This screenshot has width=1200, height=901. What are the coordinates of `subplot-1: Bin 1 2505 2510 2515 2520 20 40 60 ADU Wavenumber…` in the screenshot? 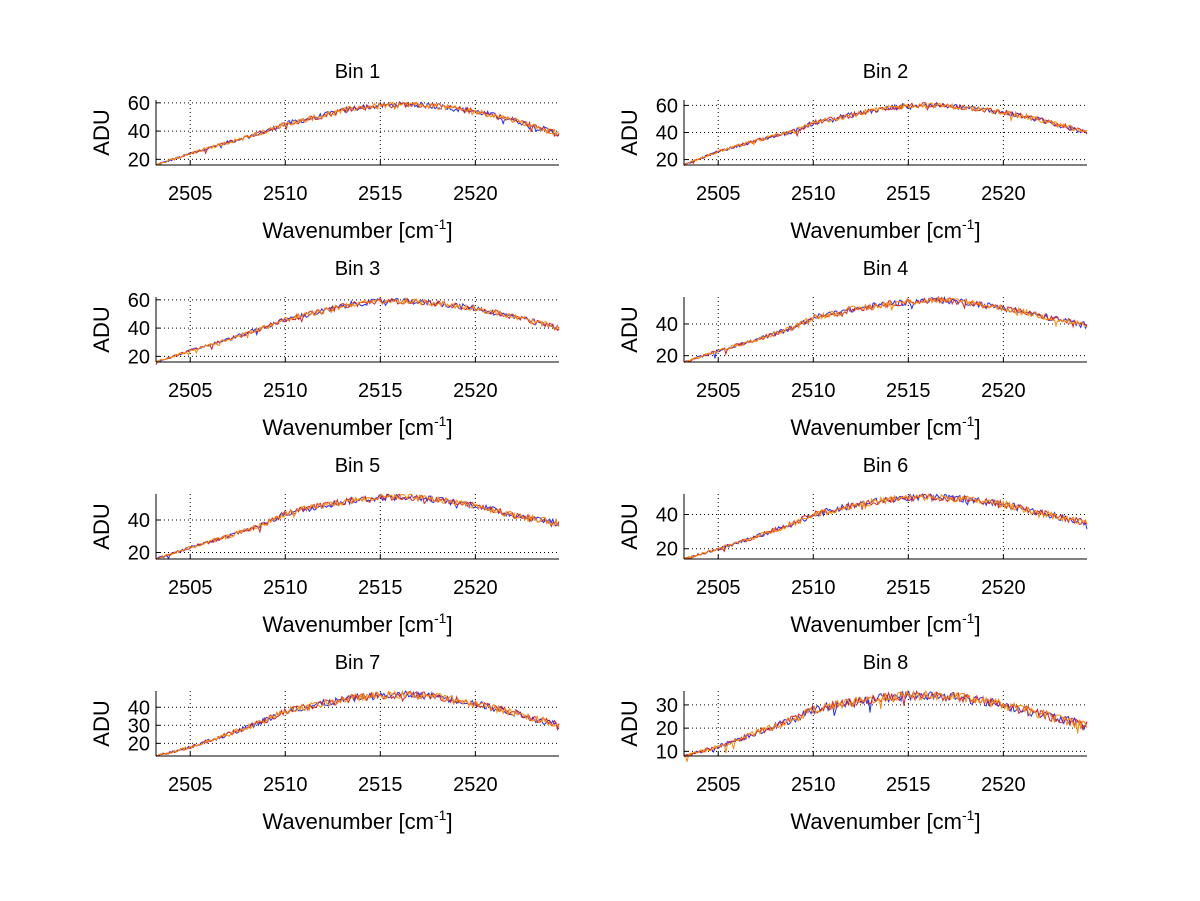 It's located at (324, 152).